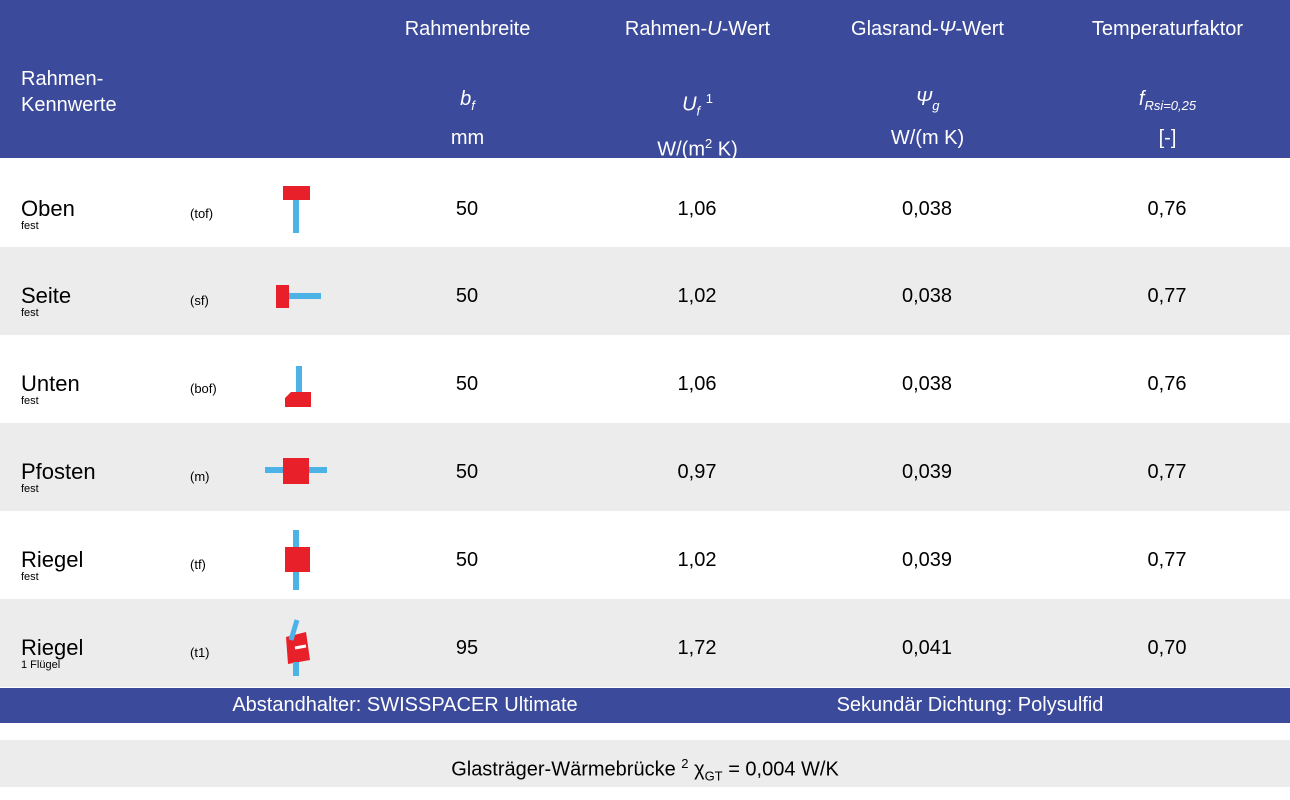 Image resolution: width=1290 pixels, height=800 pixels. Describe the element at coordinates (296, 209) in the screenshot. I see `icon-tof` at that location.